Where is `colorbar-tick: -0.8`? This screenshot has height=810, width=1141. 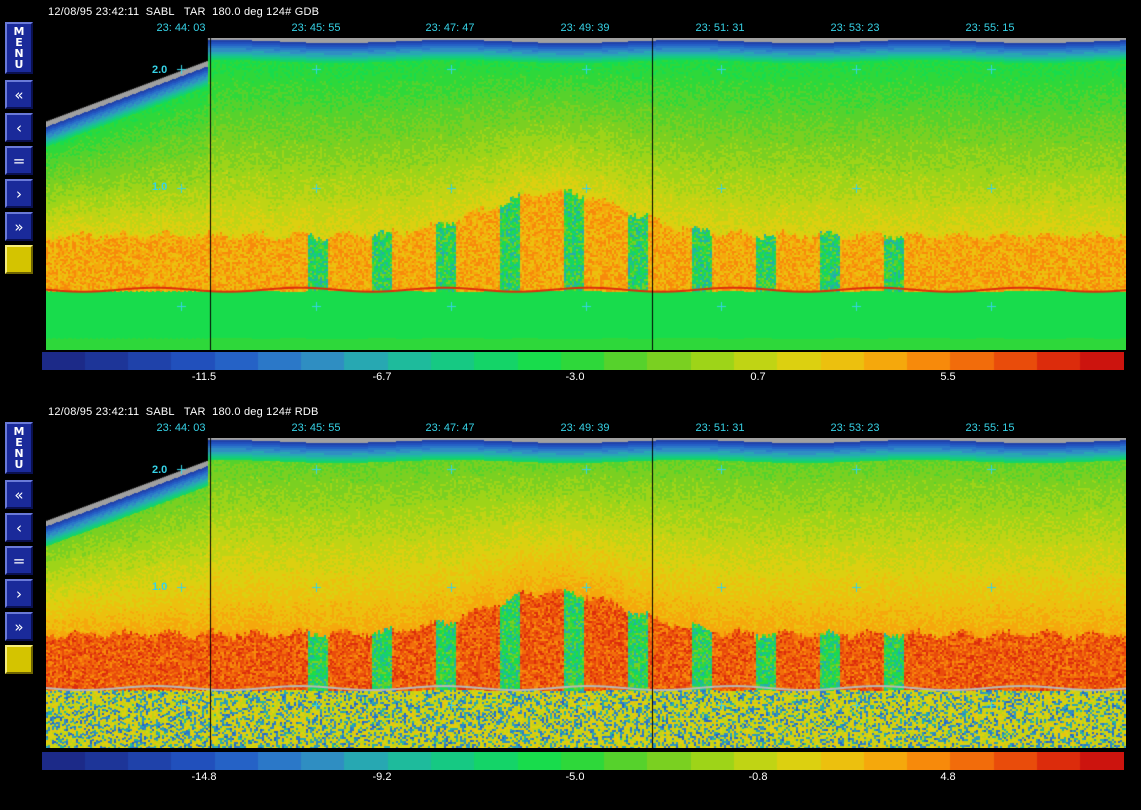
colorbar-tick: -0.8 is located at coordinates (758, 777).